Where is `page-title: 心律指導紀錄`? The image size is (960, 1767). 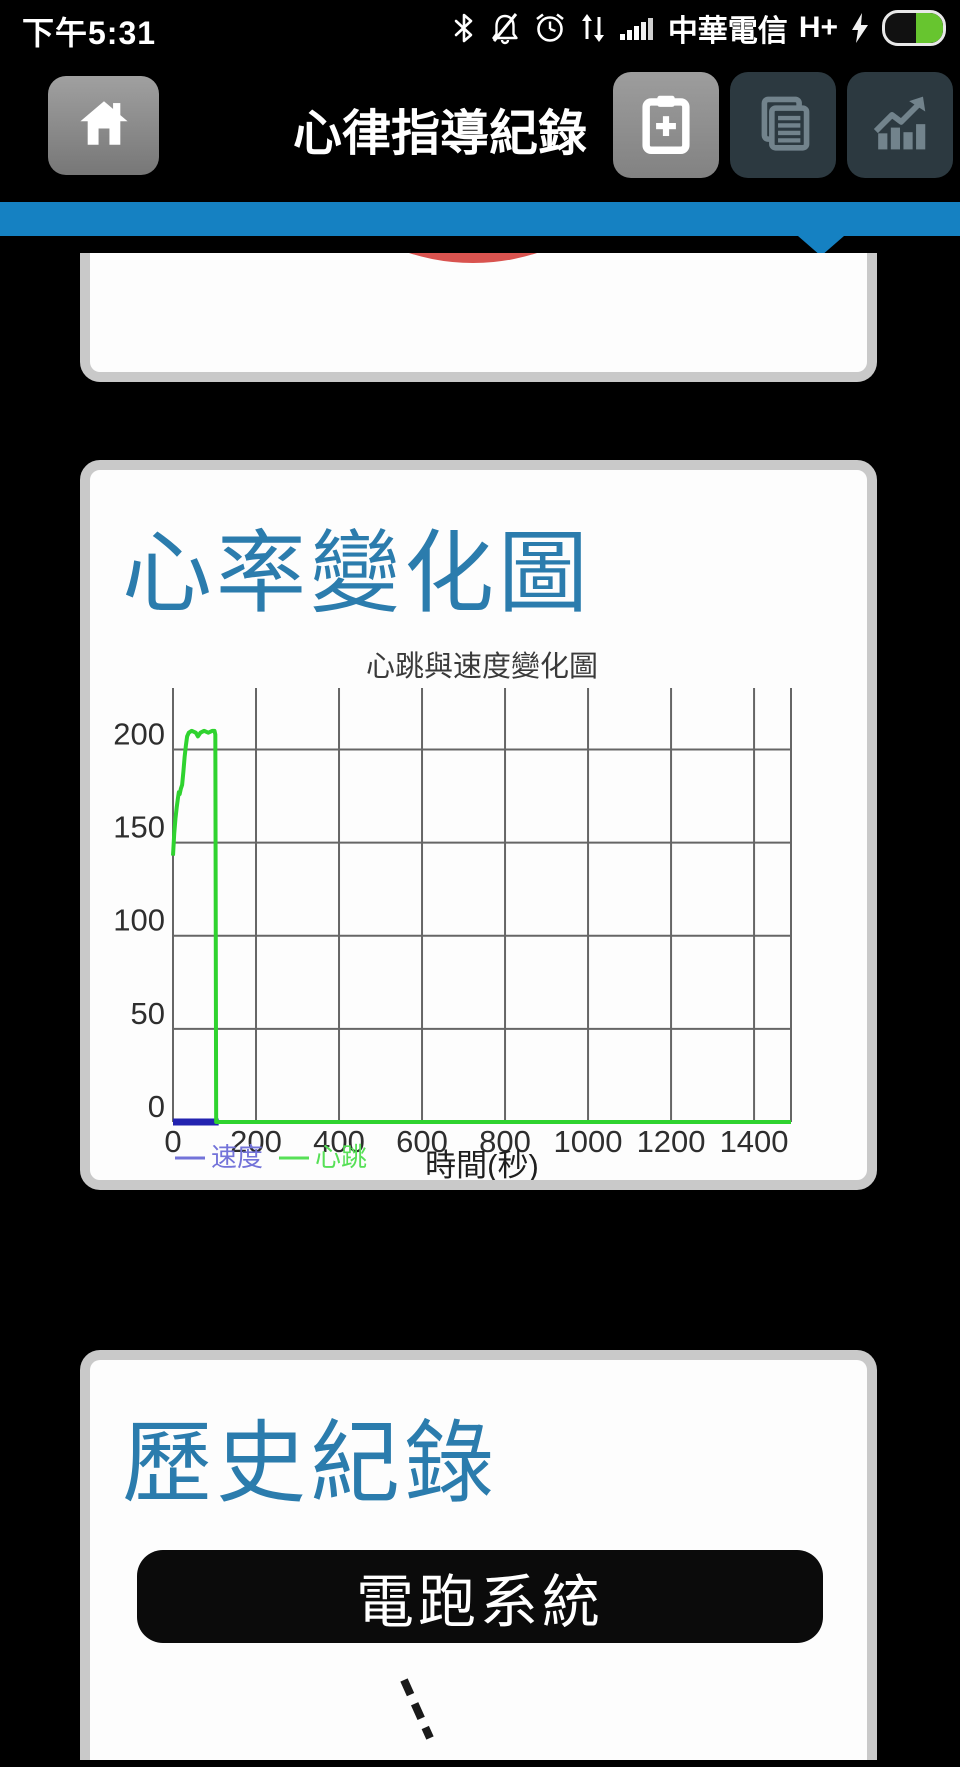 page-title: 心律指導紀錄 is located at coordinates (439, 133).